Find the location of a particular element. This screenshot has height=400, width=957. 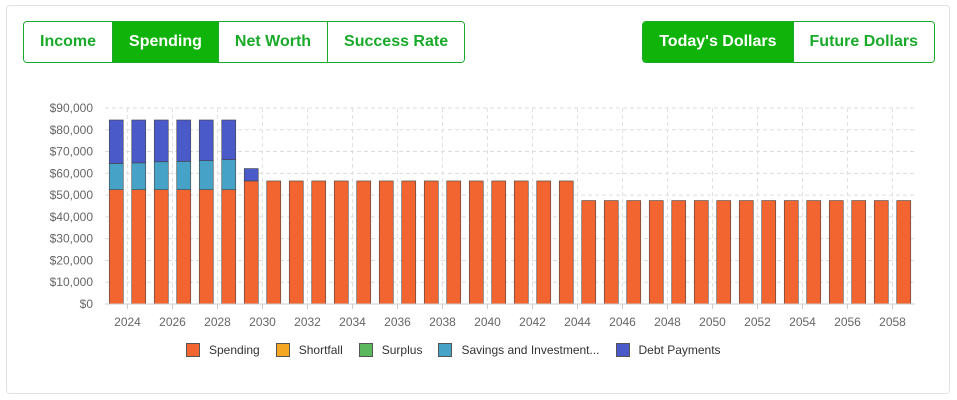

x-tick-label: 2048 is located at coordinates (667, 322).